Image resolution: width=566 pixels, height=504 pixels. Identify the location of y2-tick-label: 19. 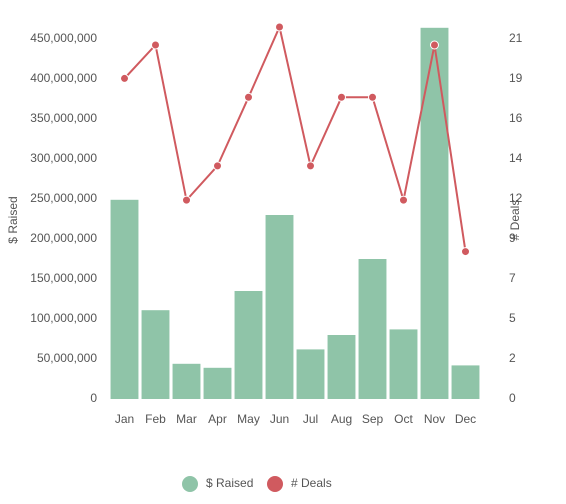
(516, 78).